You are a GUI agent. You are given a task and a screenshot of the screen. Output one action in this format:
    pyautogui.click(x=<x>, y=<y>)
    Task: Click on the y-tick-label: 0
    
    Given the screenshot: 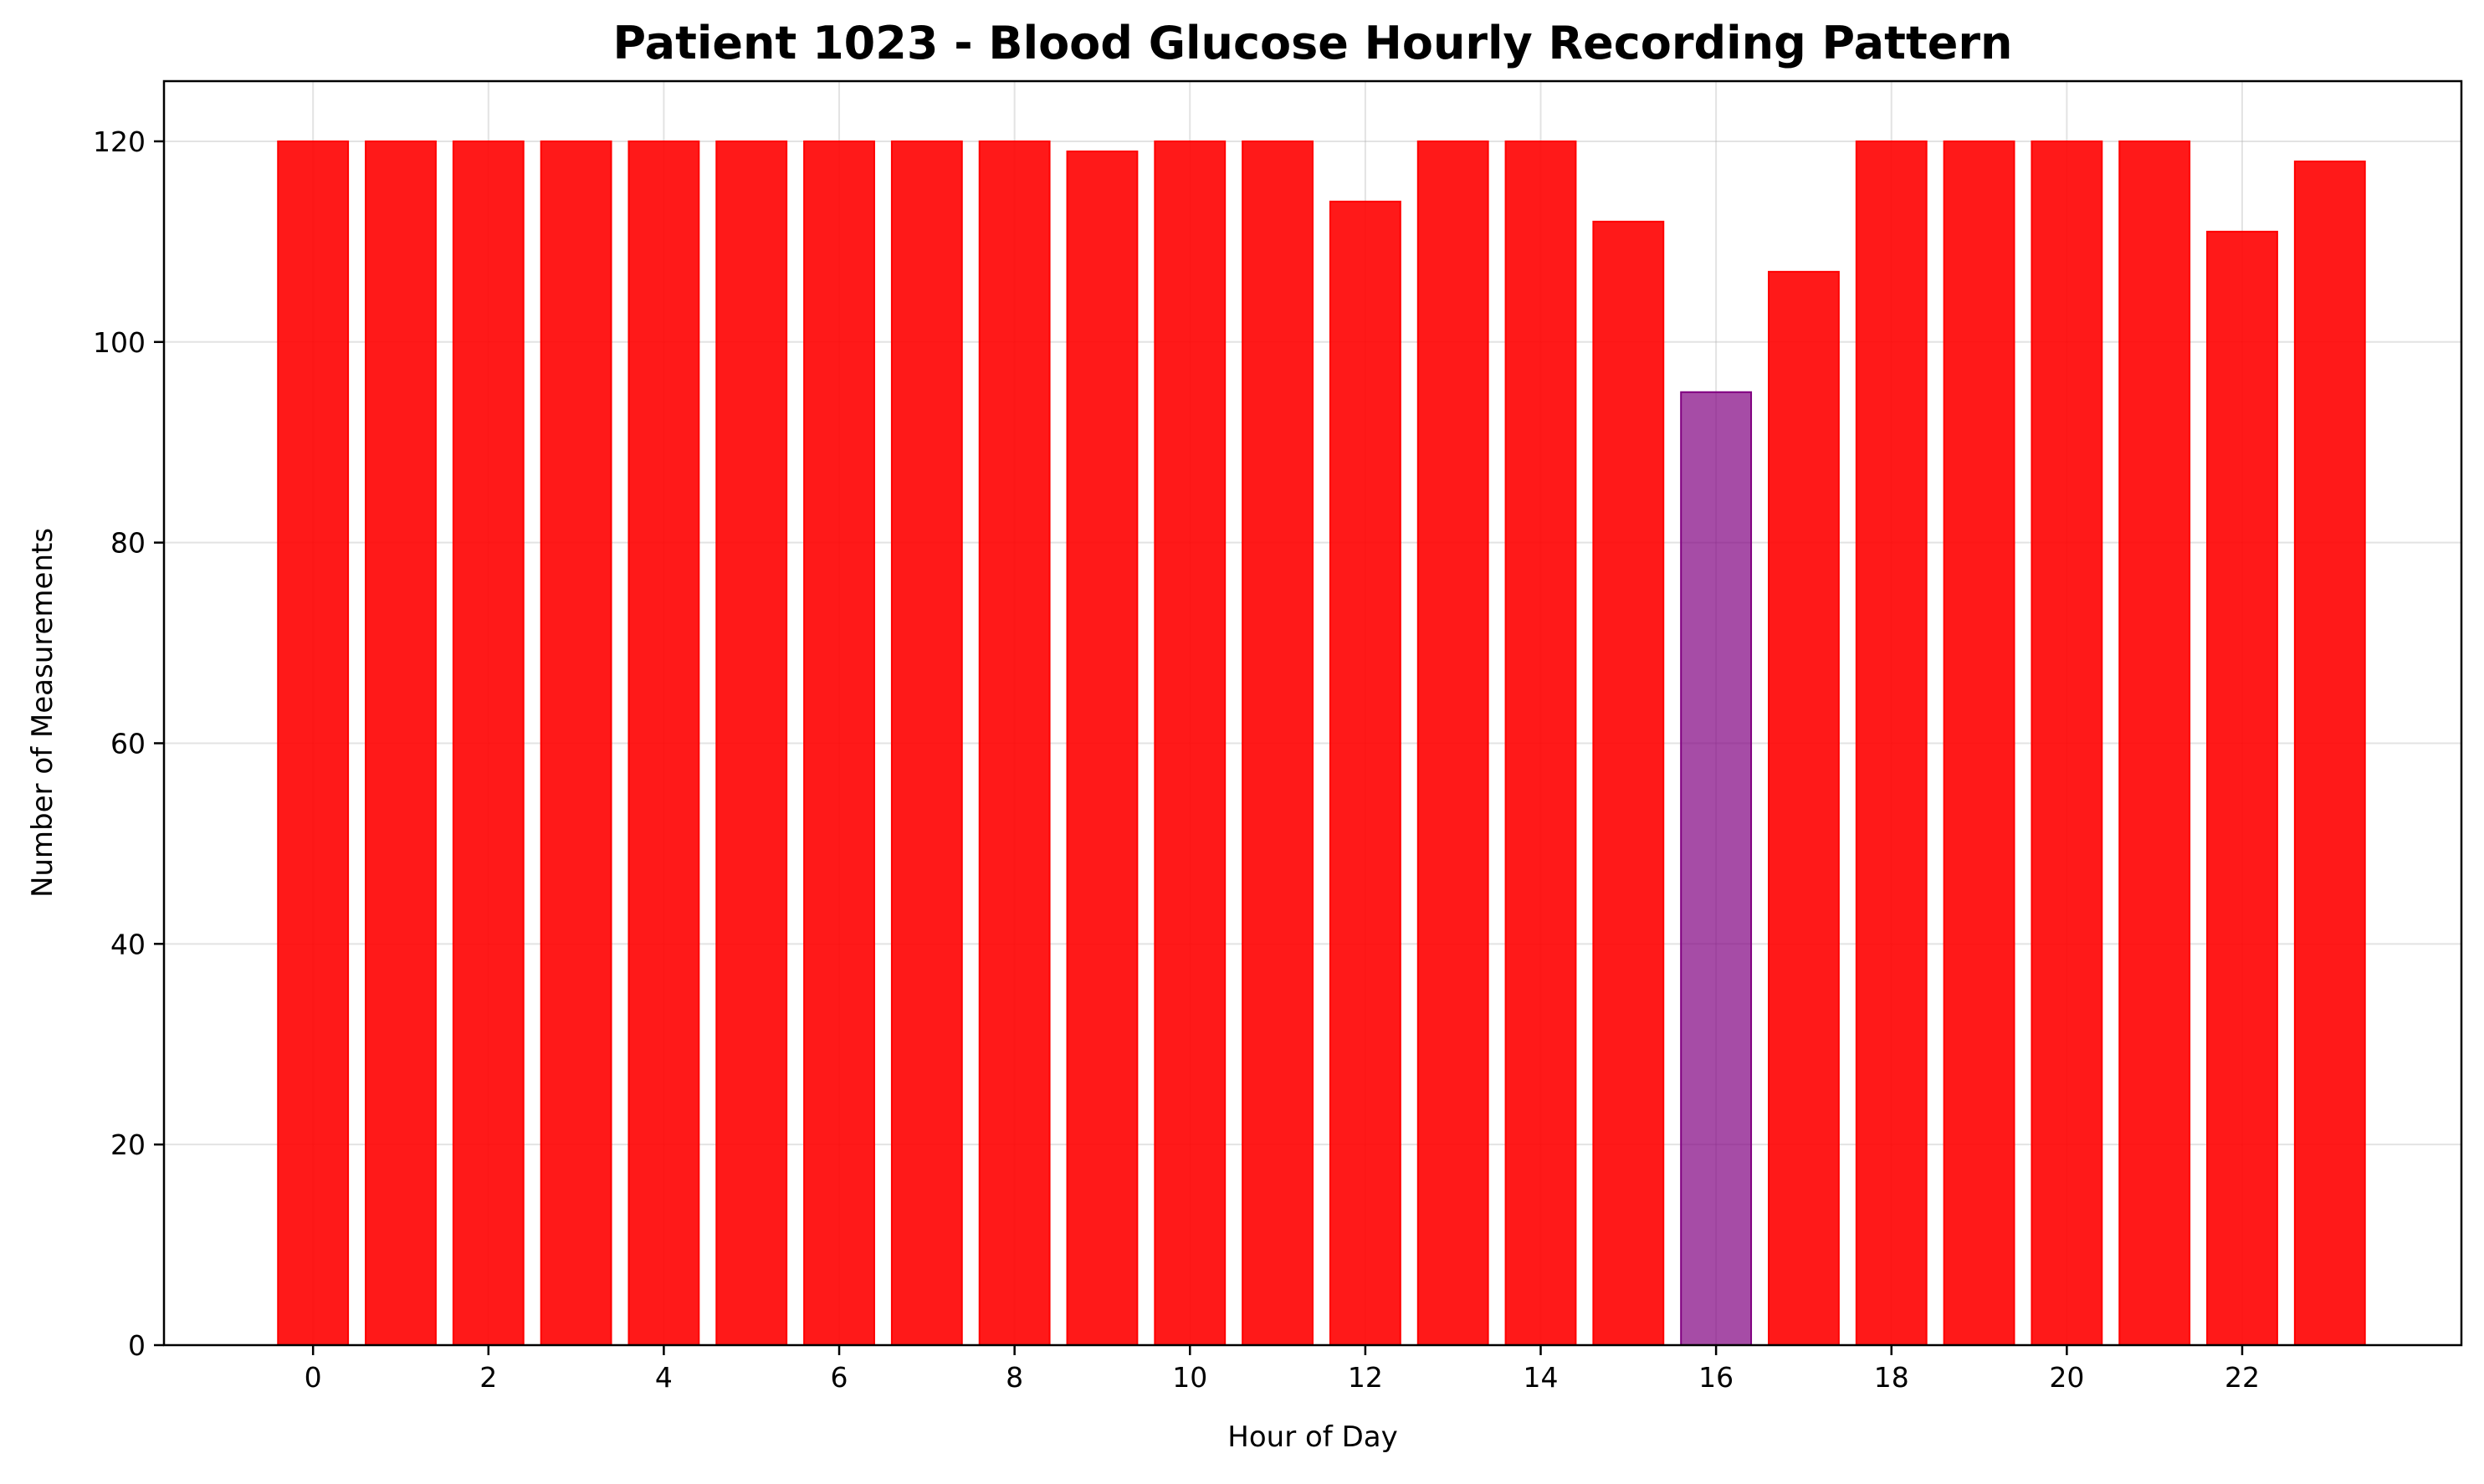 What is the action you would take?
    pyautogui.click(x=137, y=1345)
    